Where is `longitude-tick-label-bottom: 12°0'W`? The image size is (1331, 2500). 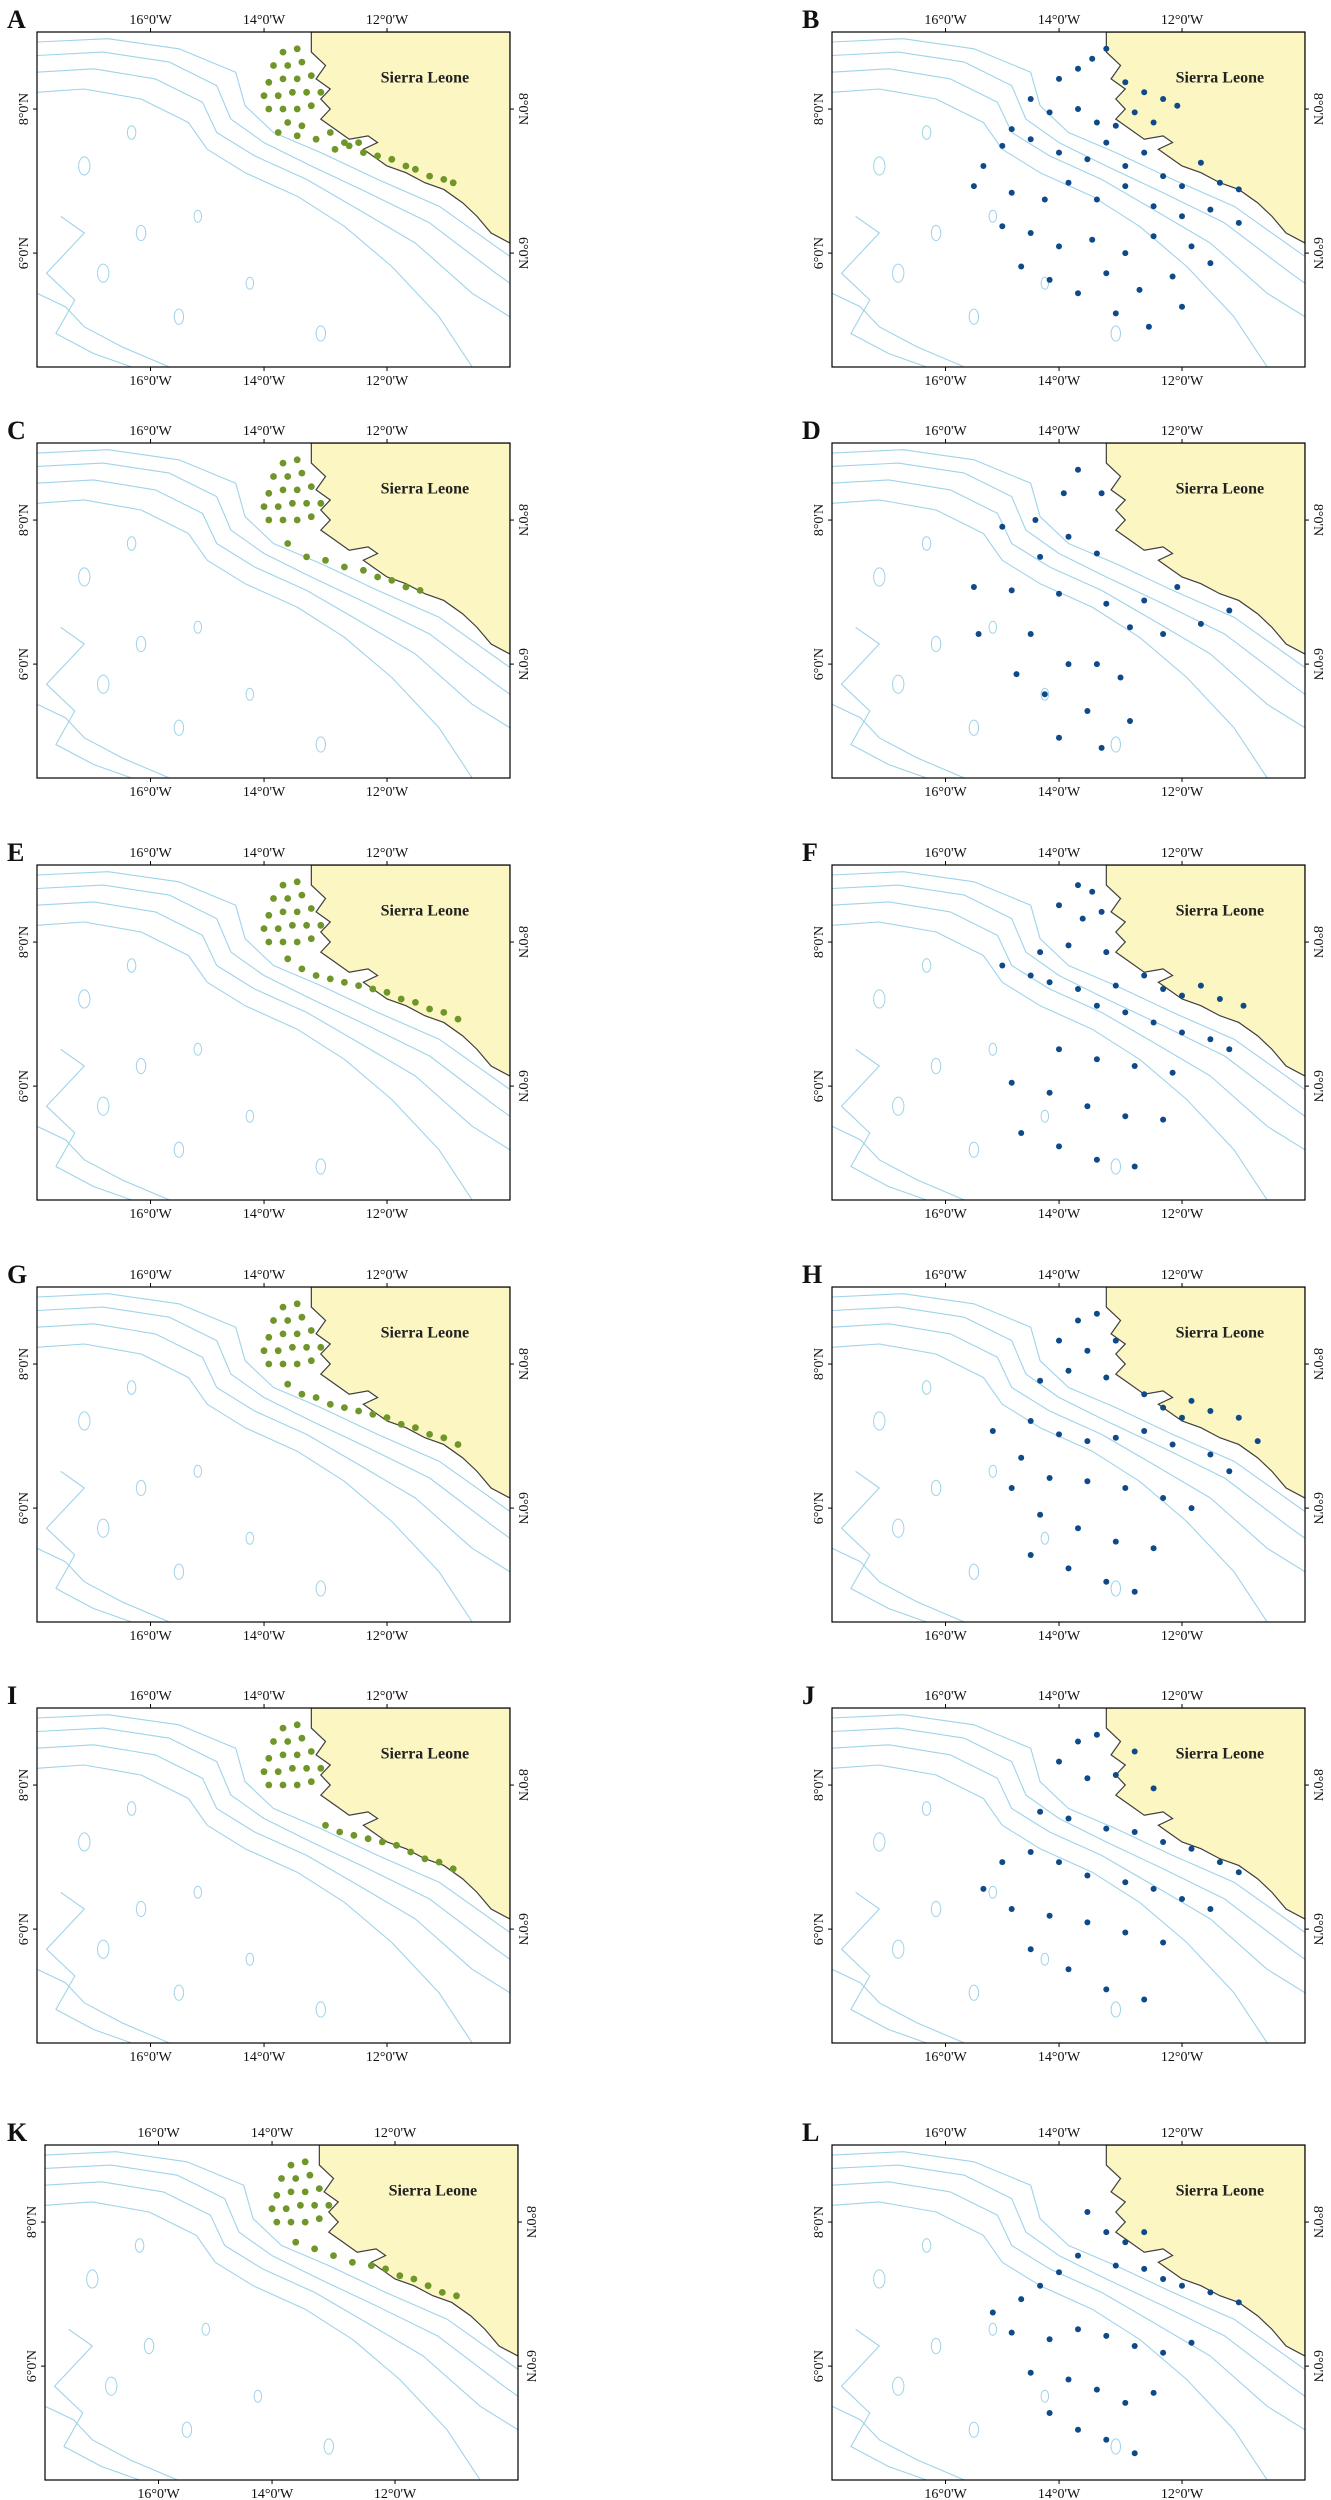
longitude-tick-label-bottom: 12°0'W is located at coordinates (387, 1636).